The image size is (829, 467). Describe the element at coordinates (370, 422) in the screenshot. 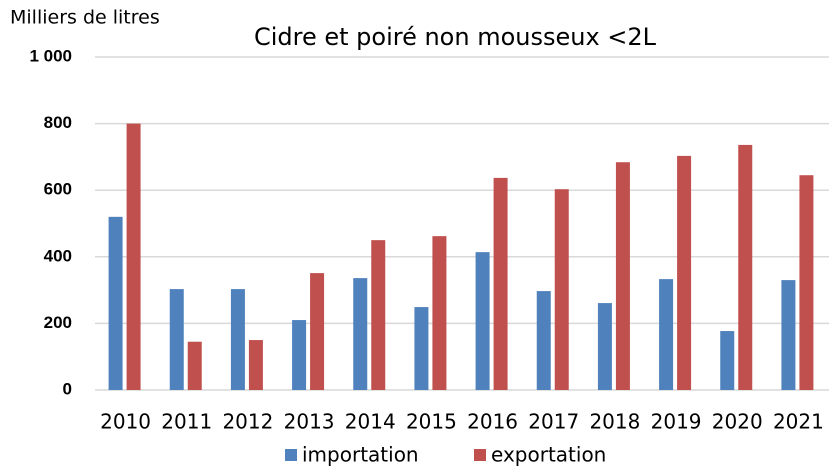

I see `x-tick-label: 2014` at that location.